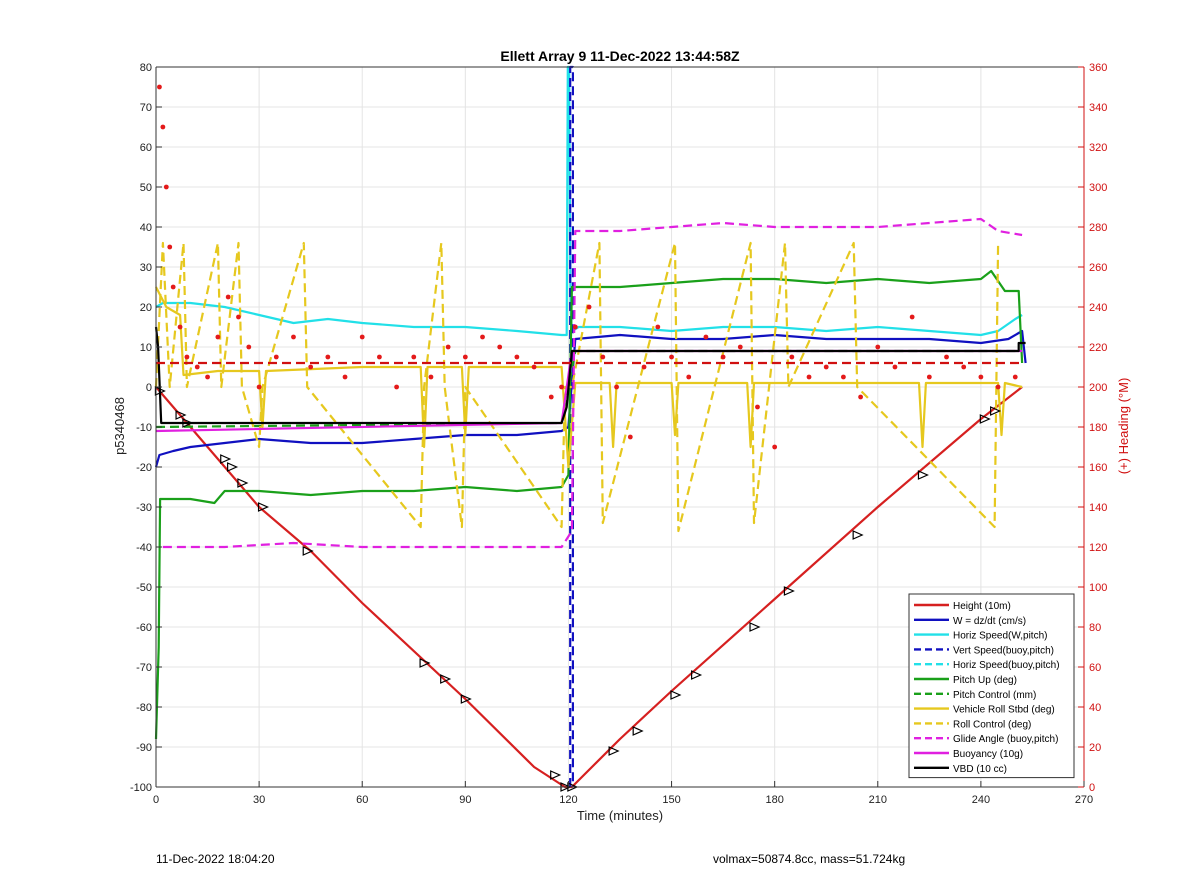  What do you see at coordinates (1098, 188) in the screenshot?
I see `right-tick-label: 300` at bounding box center [1098, 188].